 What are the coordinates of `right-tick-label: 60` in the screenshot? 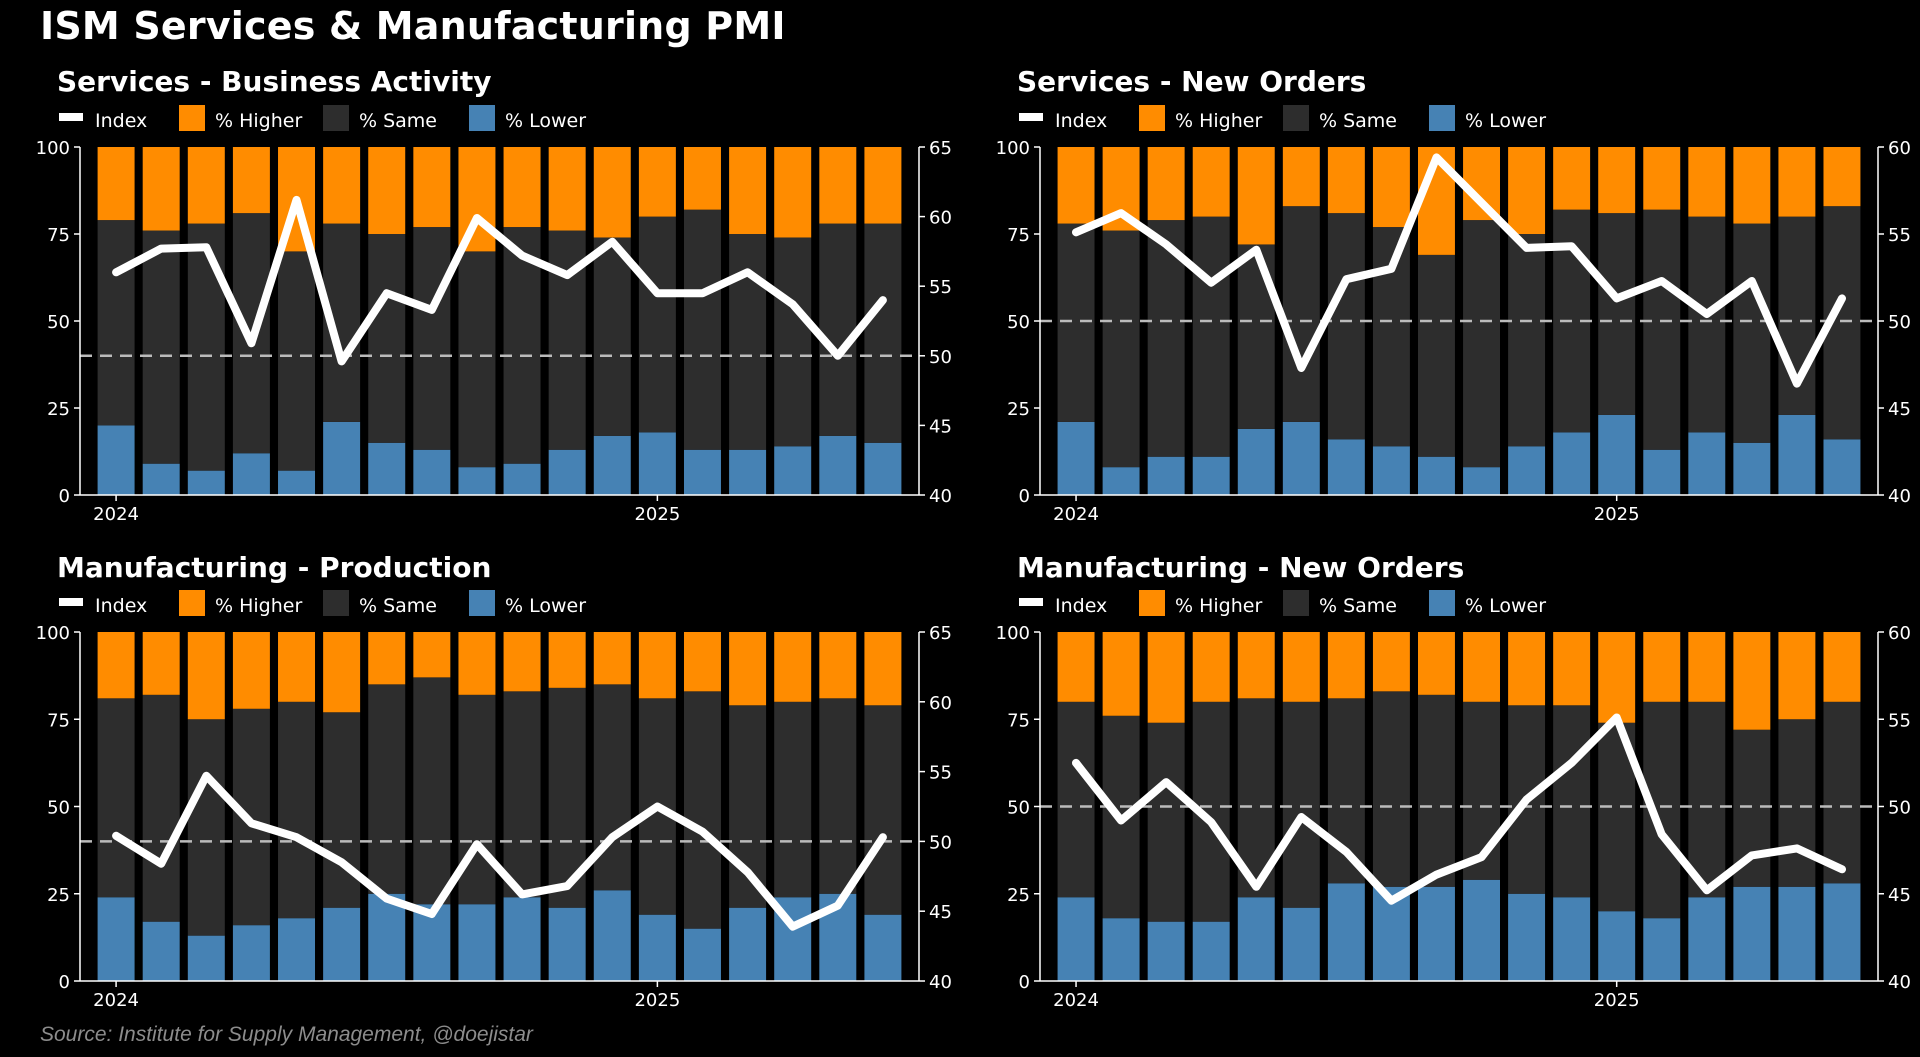 It's located at (940, 218).